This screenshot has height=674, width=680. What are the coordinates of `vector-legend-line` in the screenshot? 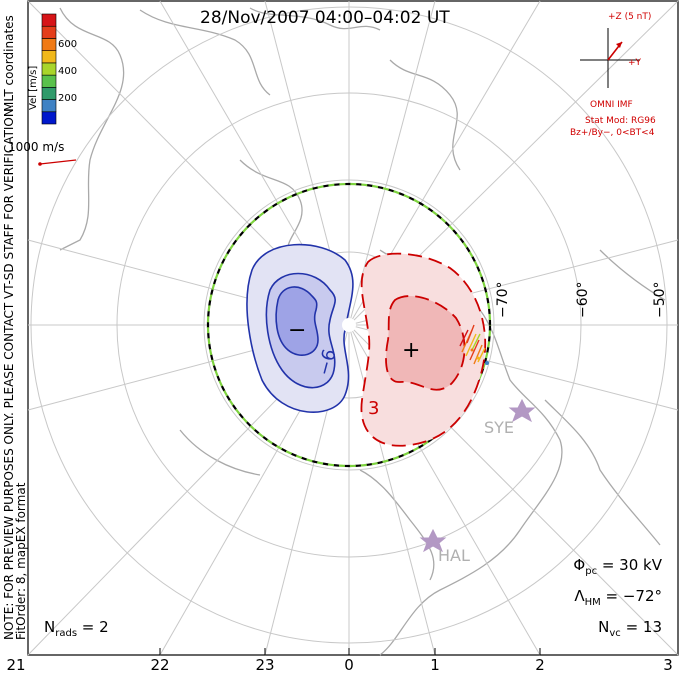 It's located at (58, 162).